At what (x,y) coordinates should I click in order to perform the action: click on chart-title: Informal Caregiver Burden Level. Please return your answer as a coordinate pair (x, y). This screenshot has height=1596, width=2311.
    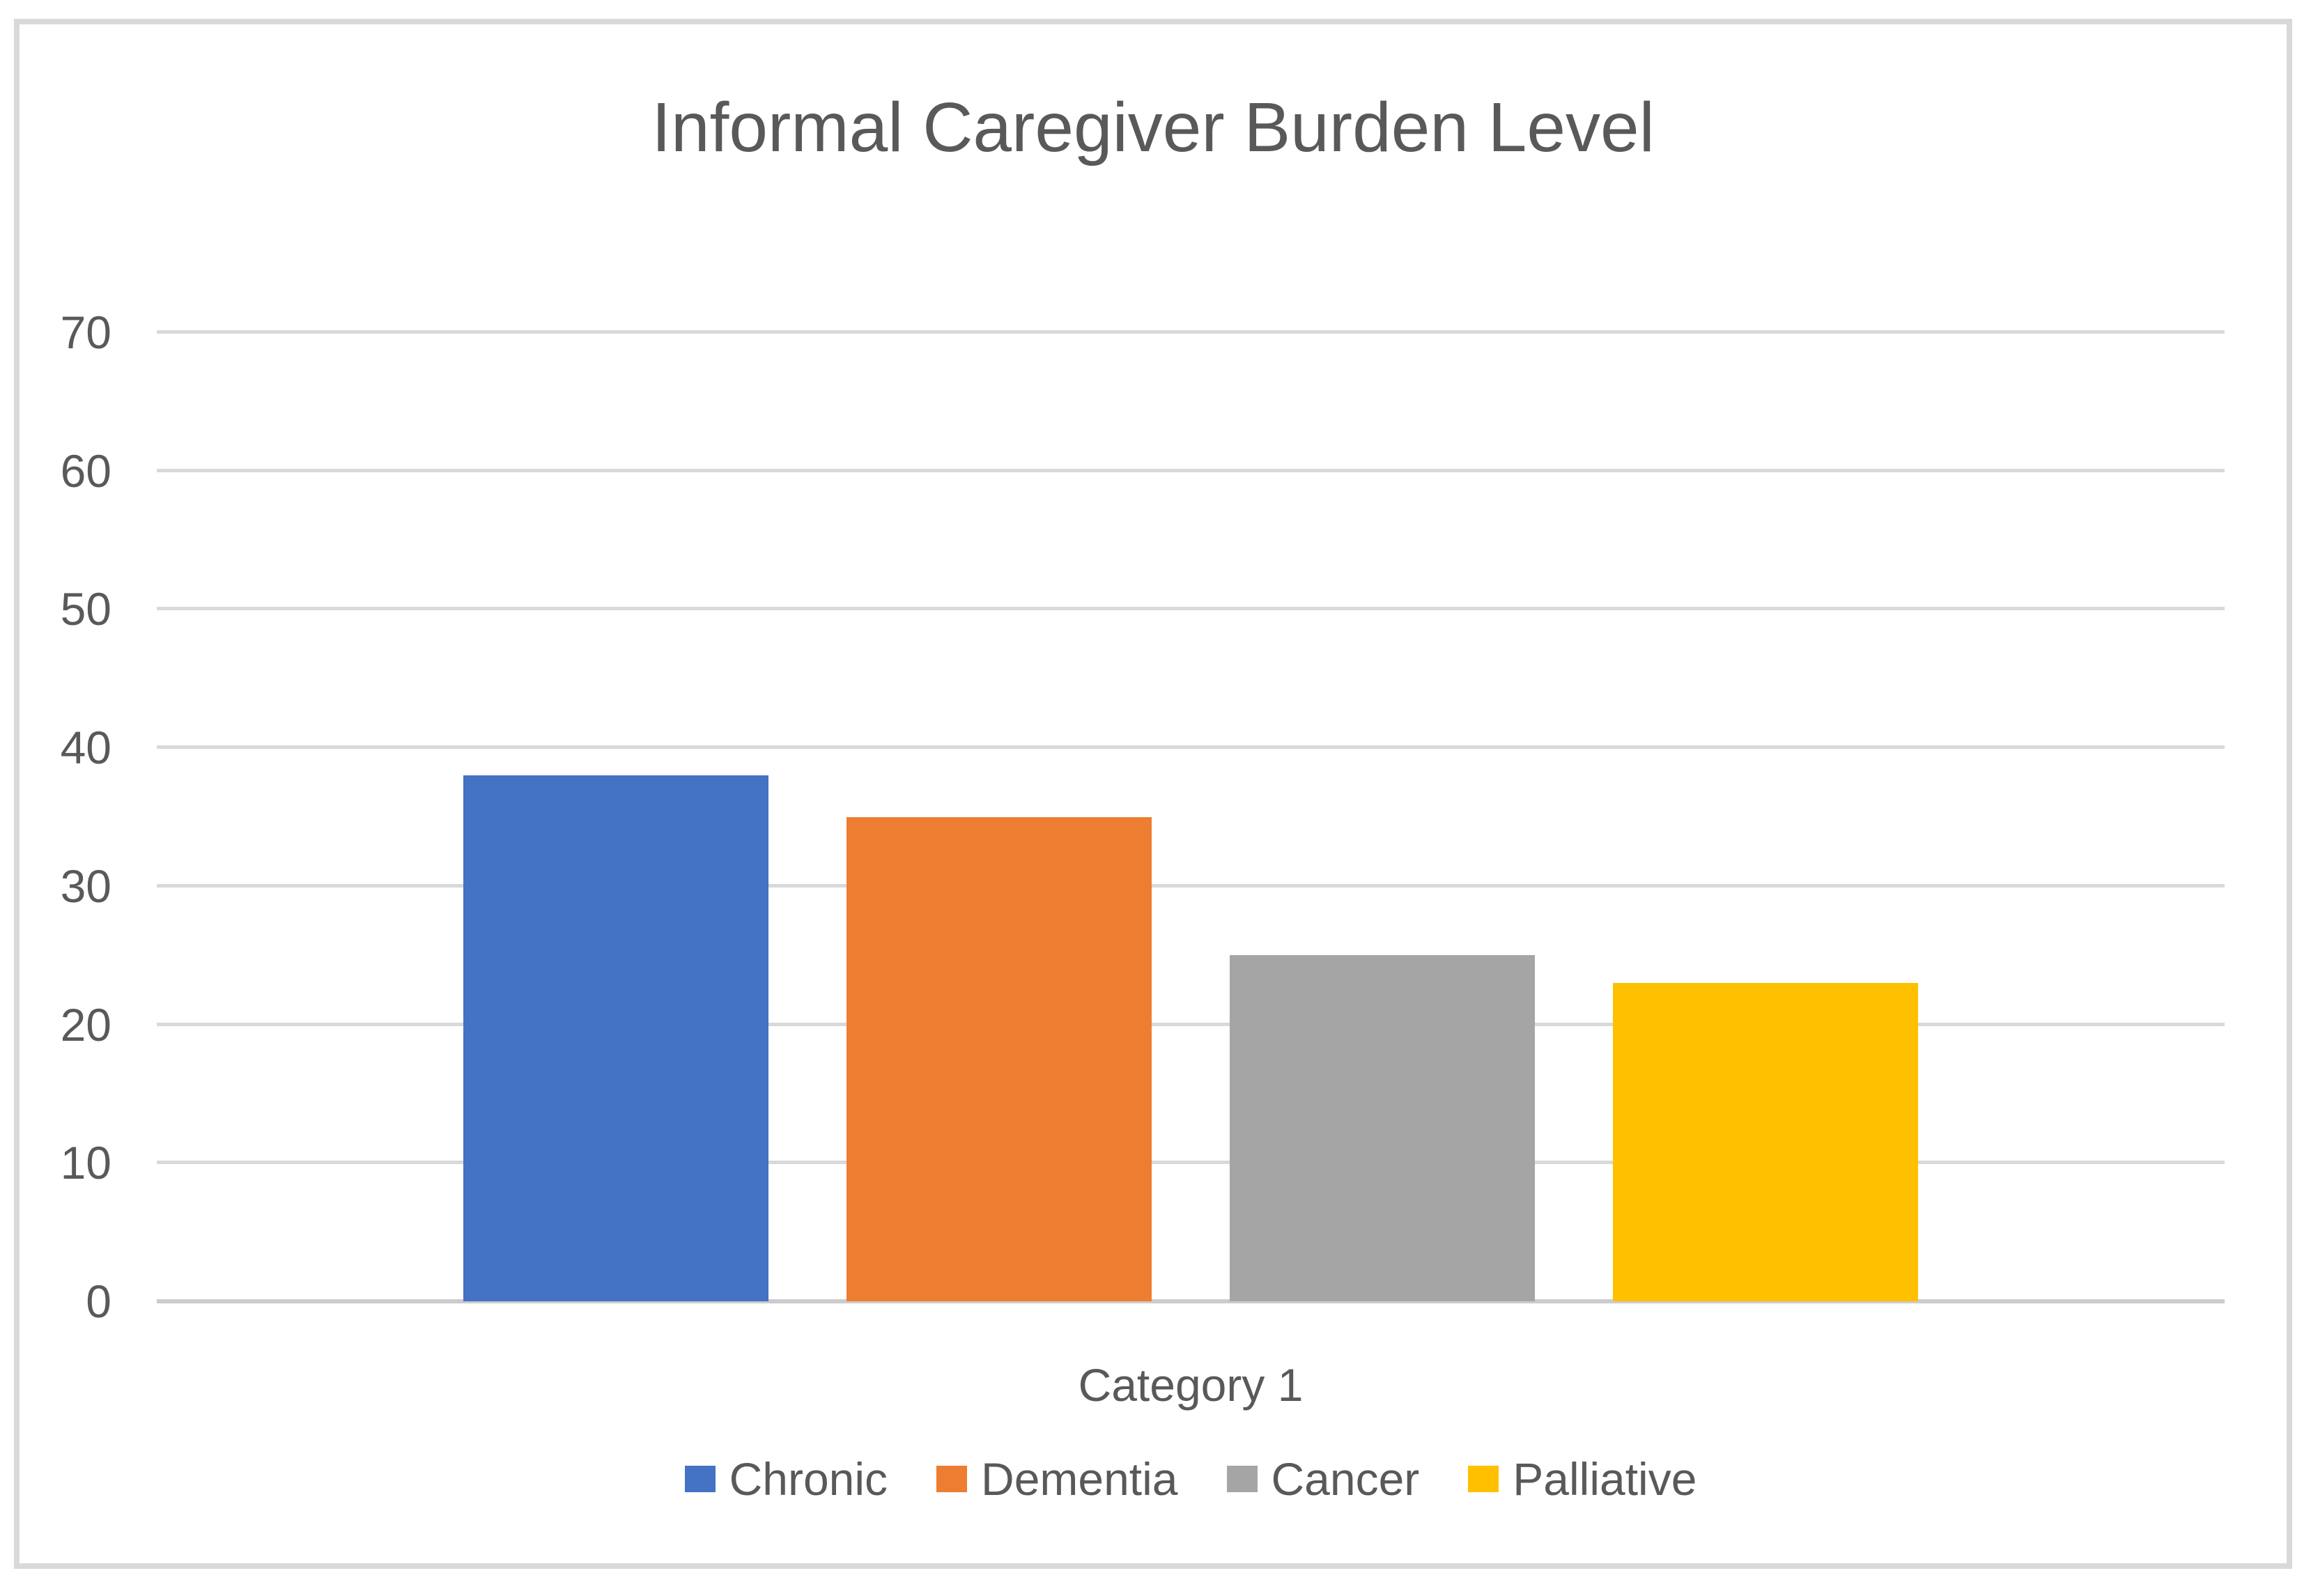
    Looking at the image, I should click on (1153, 127).